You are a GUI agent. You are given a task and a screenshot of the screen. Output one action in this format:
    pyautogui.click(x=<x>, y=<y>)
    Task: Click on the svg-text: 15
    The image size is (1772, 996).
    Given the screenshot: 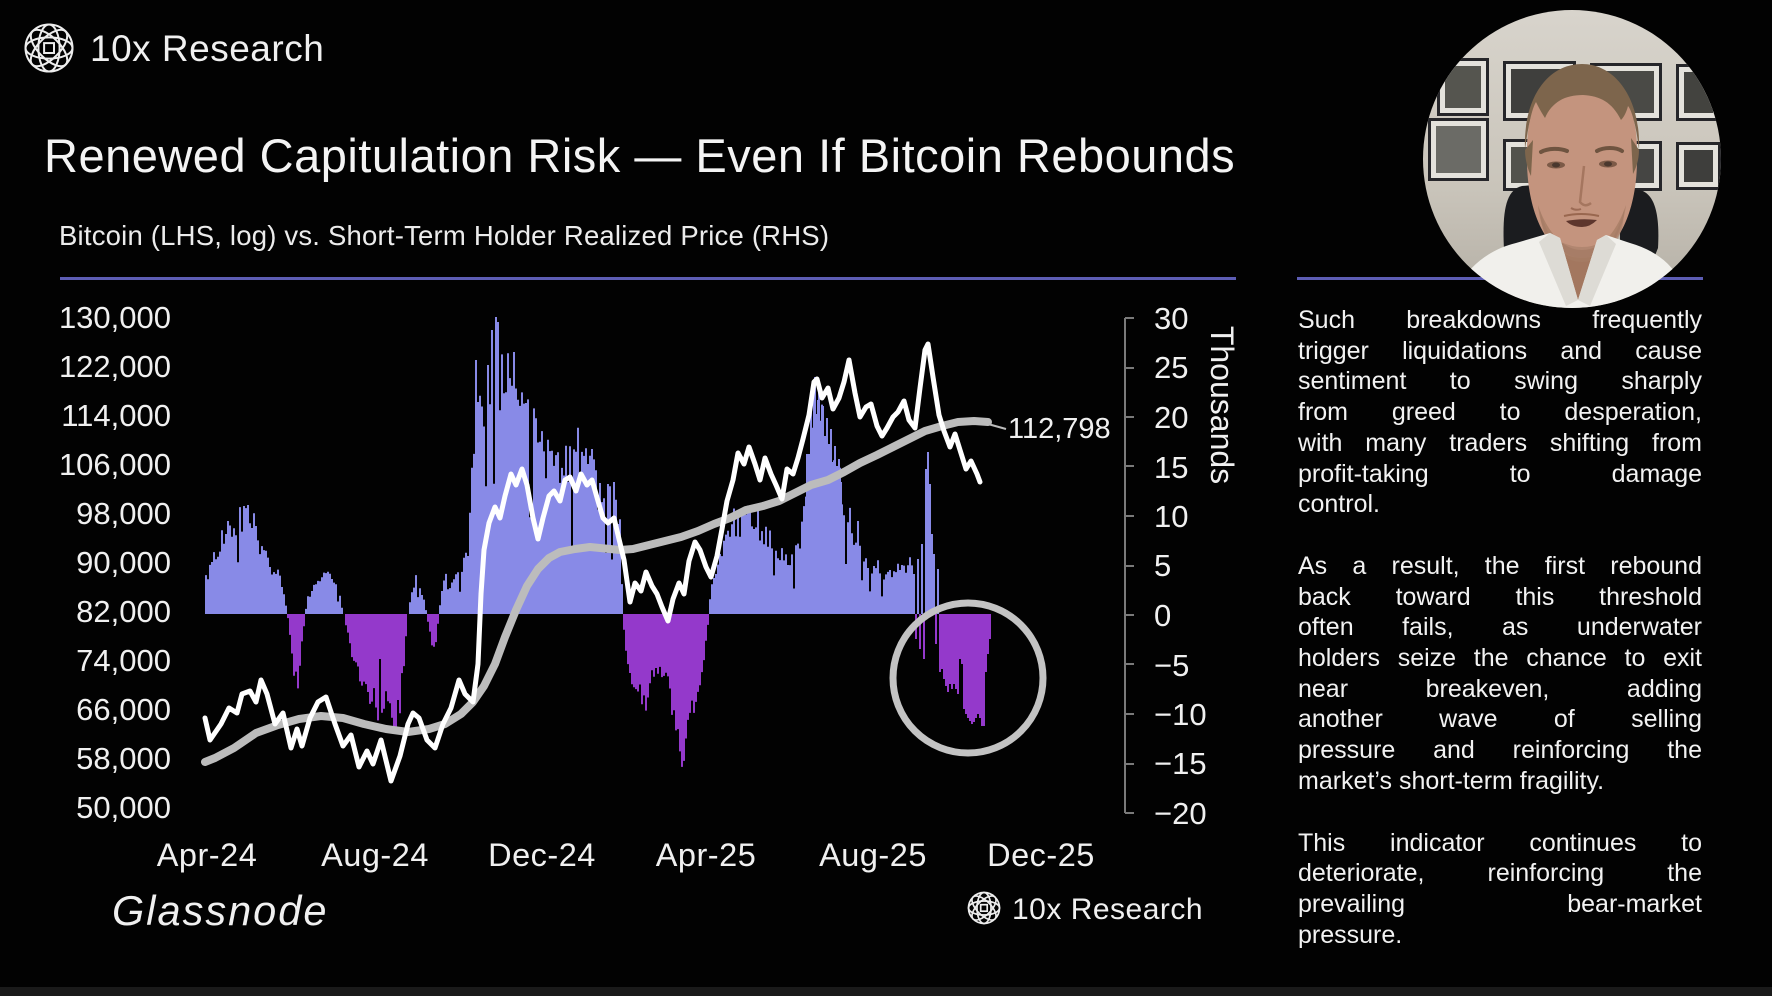 What is the action you would take?
    pyautogui.click(x=1171, y=467)
    